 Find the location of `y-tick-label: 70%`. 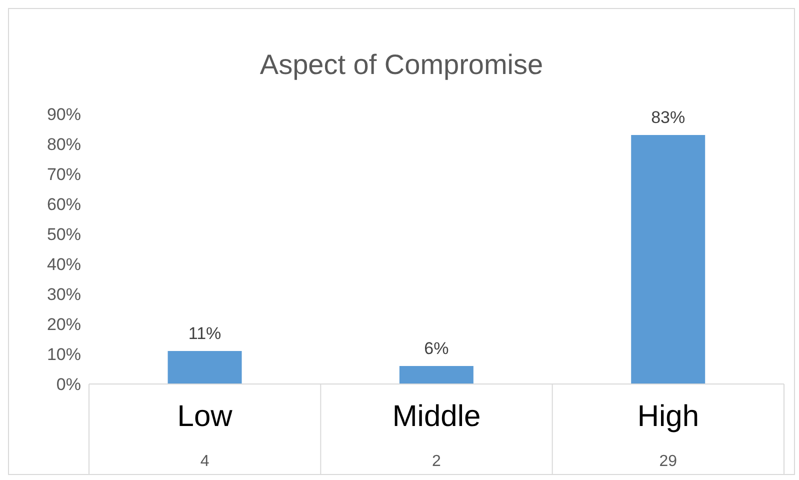

y-tick-label: 70% is located at coordinates (63, 174).